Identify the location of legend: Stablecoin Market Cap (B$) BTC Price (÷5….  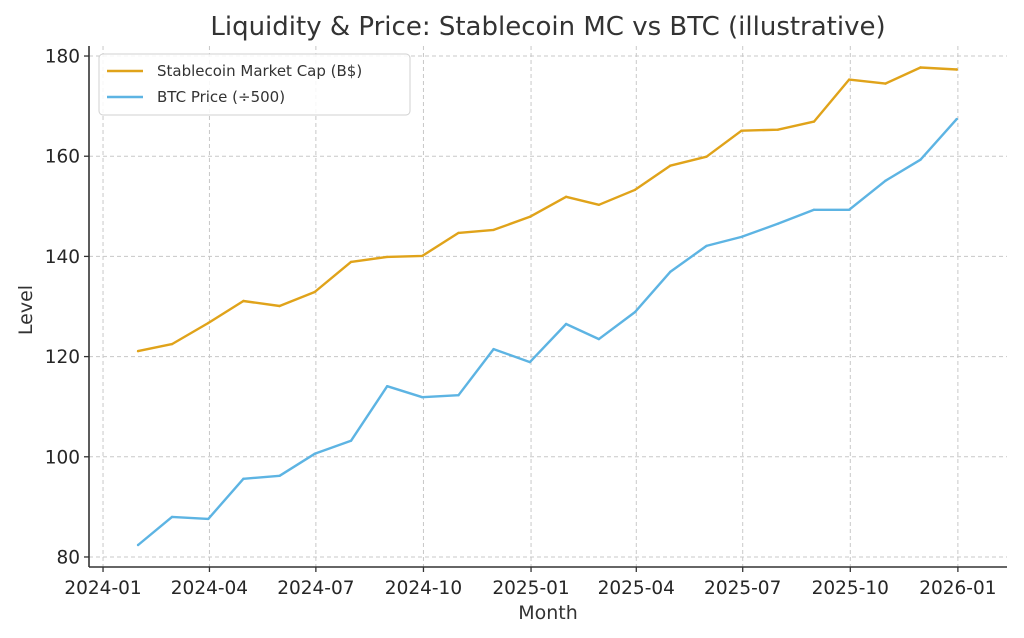
(254, 84).